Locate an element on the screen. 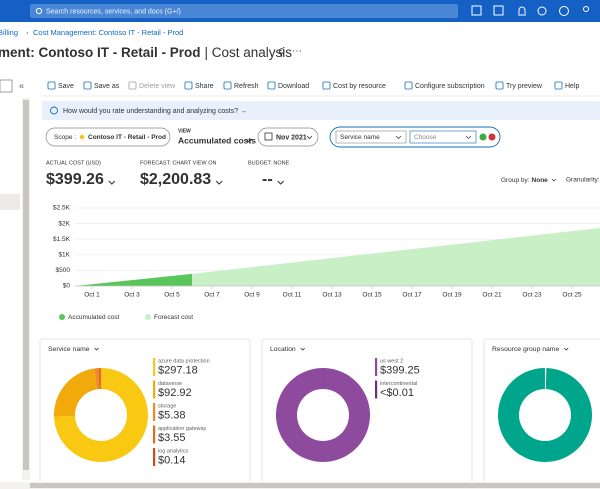 The height and width of the screenshot is (489, 600). legend-value: $0.14 is located at coordinates (172, 460).